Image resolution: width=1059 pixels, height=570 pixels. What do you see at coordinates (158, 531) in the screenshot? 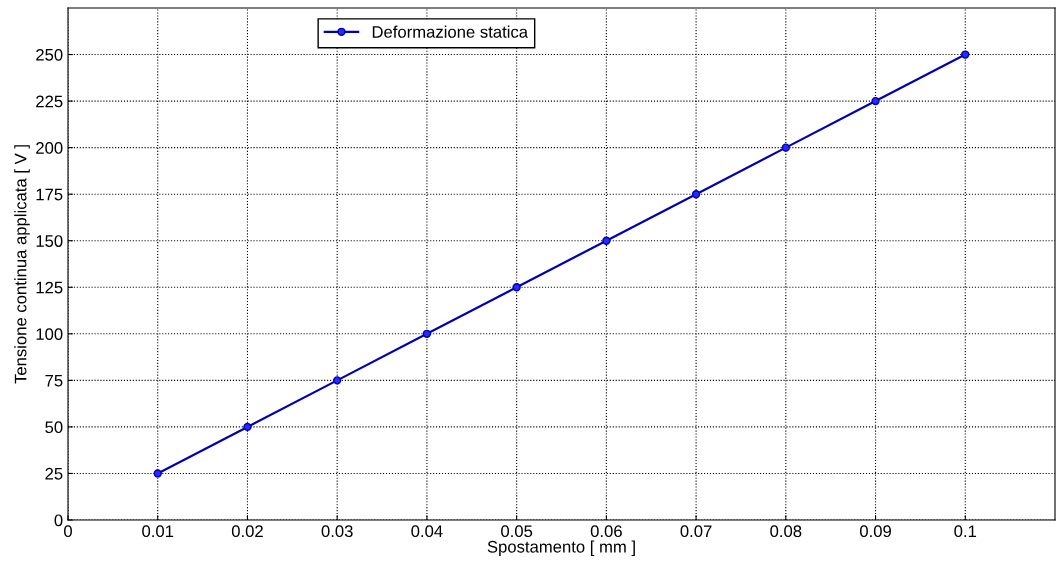
I see `x-tick-label: 0.01` at bounding box center [158, 531].